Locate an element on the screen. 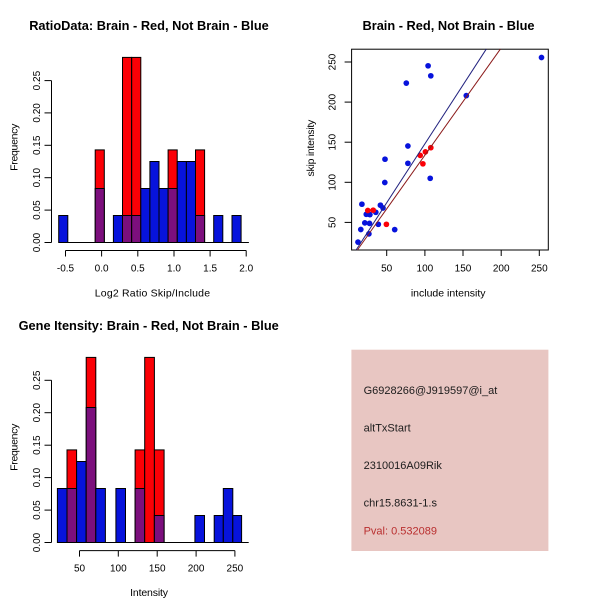 Image resolution: width=600 pixels, height=600 pixels. svg-text: 1.5 is located at coordinates (210, 269).